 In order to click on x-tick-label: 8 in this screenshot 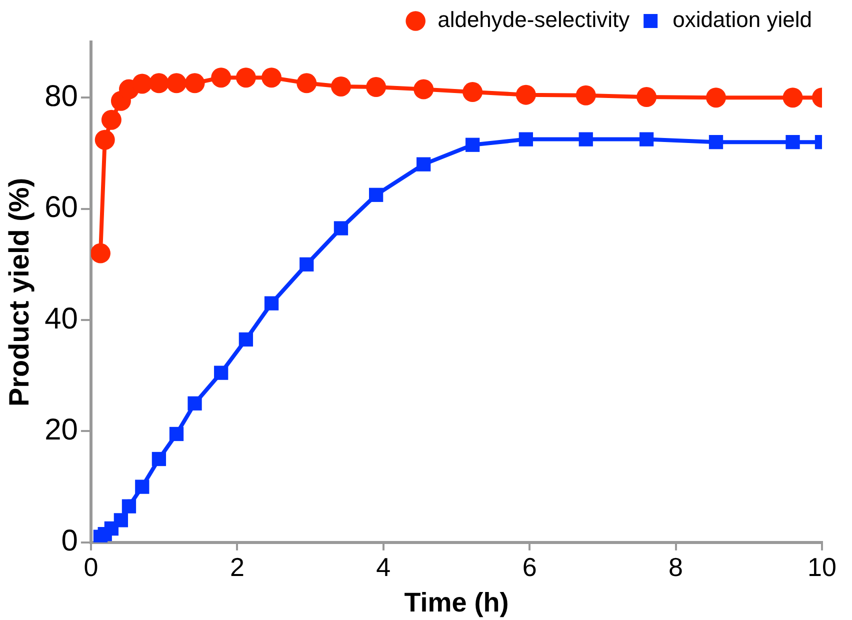, I will do `click(676, 567)`.